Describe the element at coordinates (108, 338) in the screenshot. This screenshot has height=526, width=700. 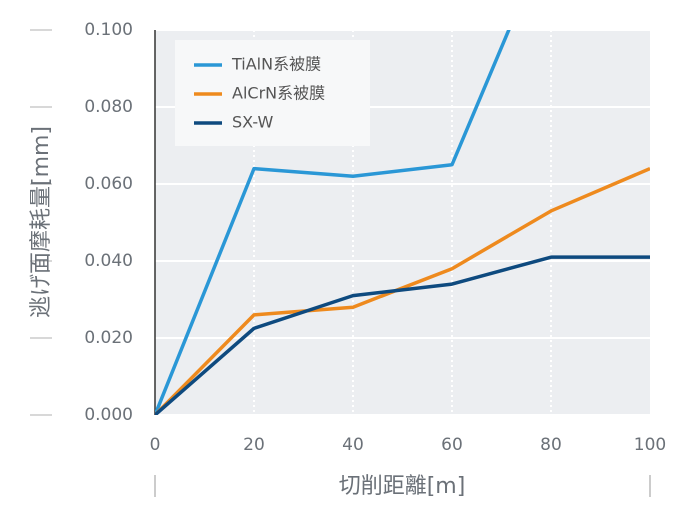
I see `y-tick-label: 0.020` at that location.